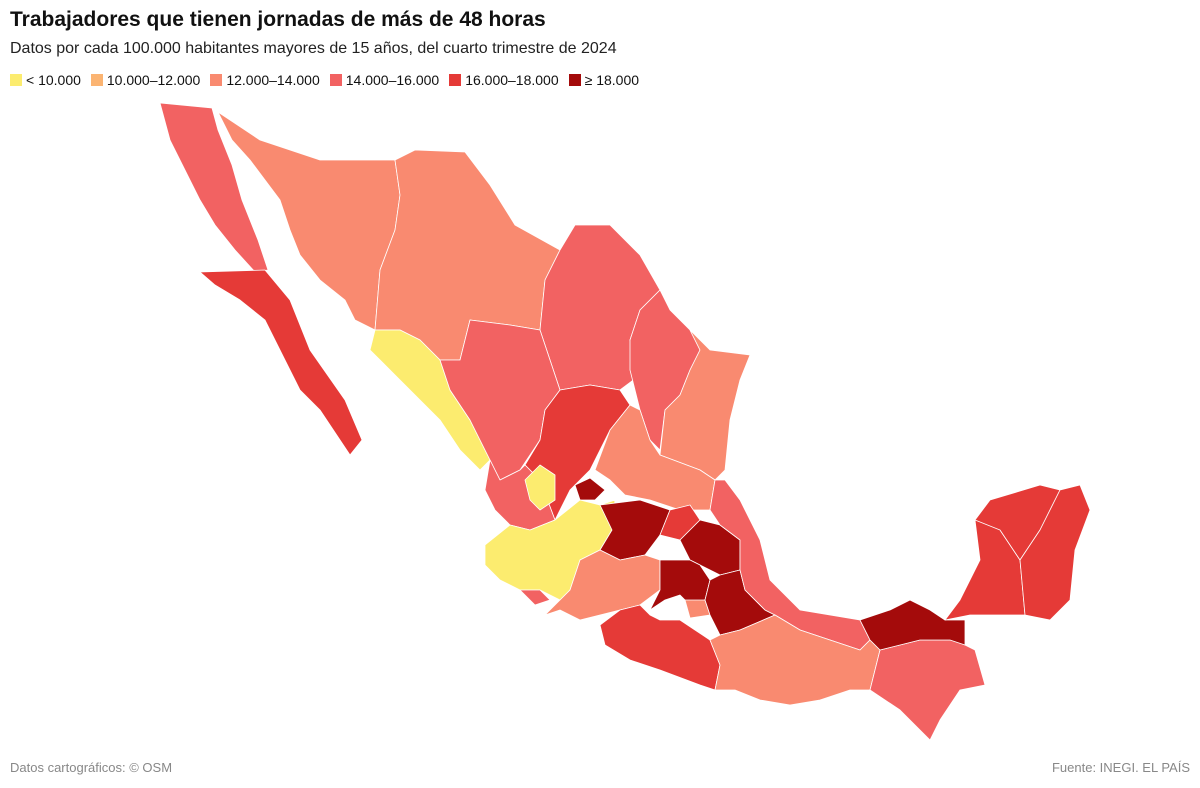  Describe the element at coordinates (1120, 767) in the screenshot. I see `source: Fuente: INEGI. EL PAÍS` at that location.